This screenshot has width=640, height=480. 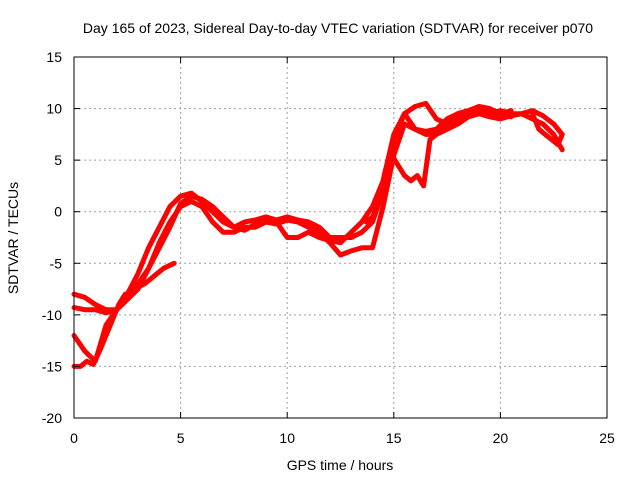 What do you see at coordinates (54, 57) in the screenshot?
I see `y-tick-label: 15` at bounding box center [54, 57].